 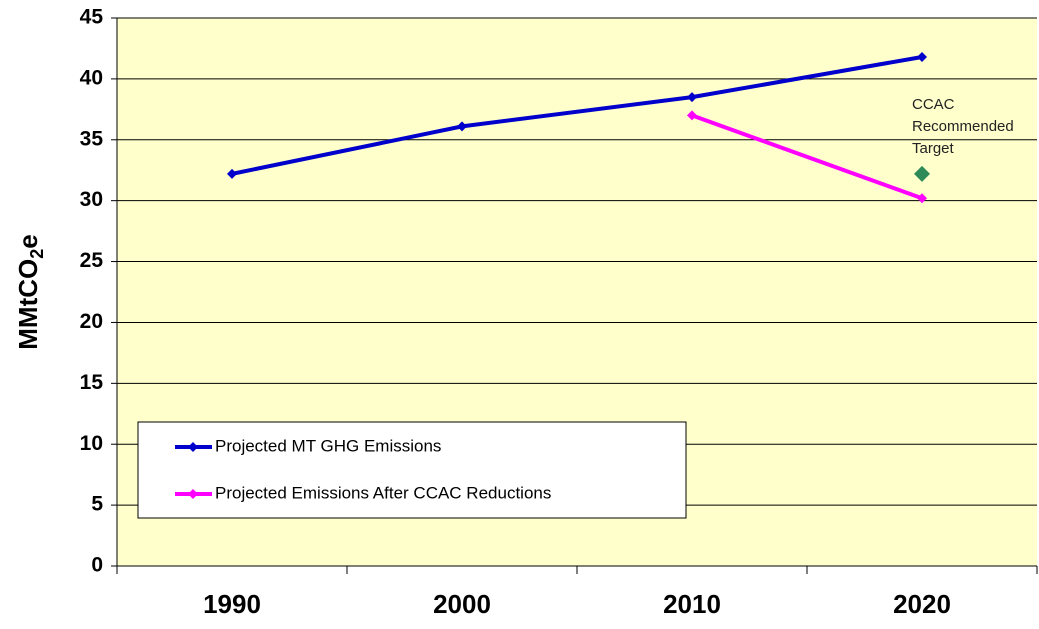 What do you see at coordinates (963, 126) in the screenshot?
I see `annotation: Recommended` at bounding box center [963, 126].